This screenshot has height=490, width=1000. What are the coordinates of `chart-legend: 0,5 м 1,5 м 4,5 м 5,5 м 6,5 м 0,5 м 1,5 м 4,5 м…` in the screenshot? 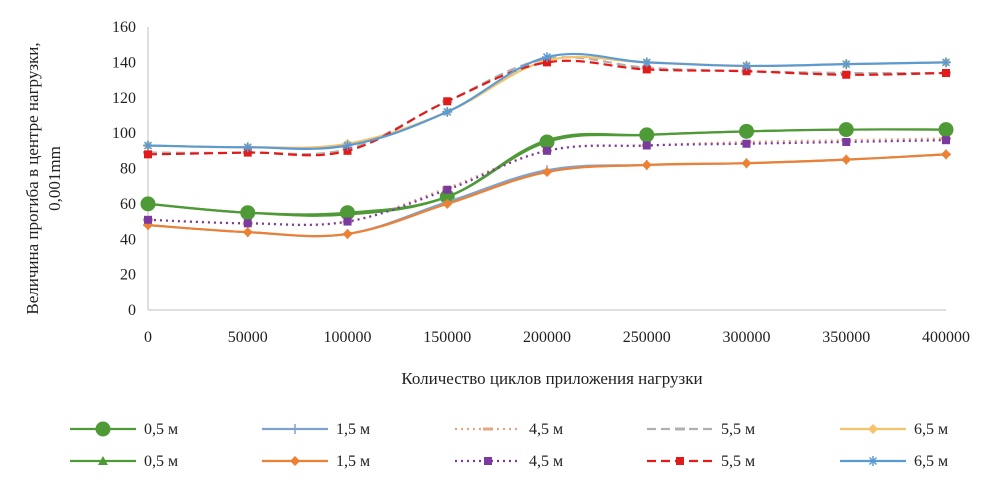 It's located at (509, 445).